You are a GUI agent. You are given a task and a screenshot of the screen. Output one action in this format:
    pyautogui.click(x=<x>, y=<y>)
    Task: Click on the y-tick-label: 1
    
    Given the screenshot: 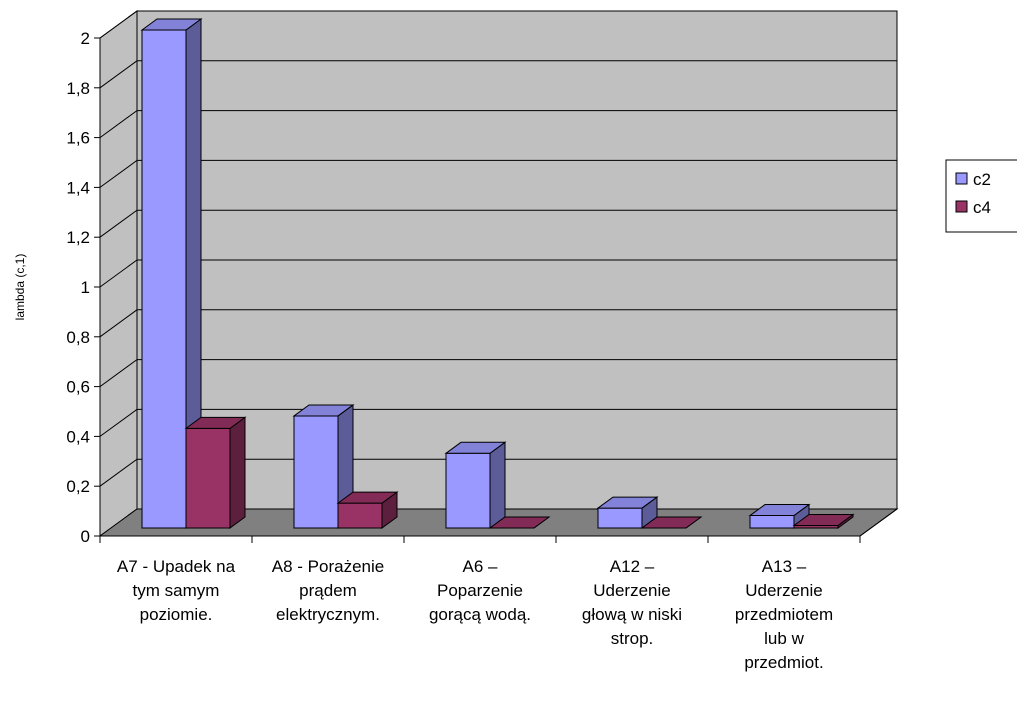 What is the action you would take?
    pyautogui.click(x=85, y=287)
    